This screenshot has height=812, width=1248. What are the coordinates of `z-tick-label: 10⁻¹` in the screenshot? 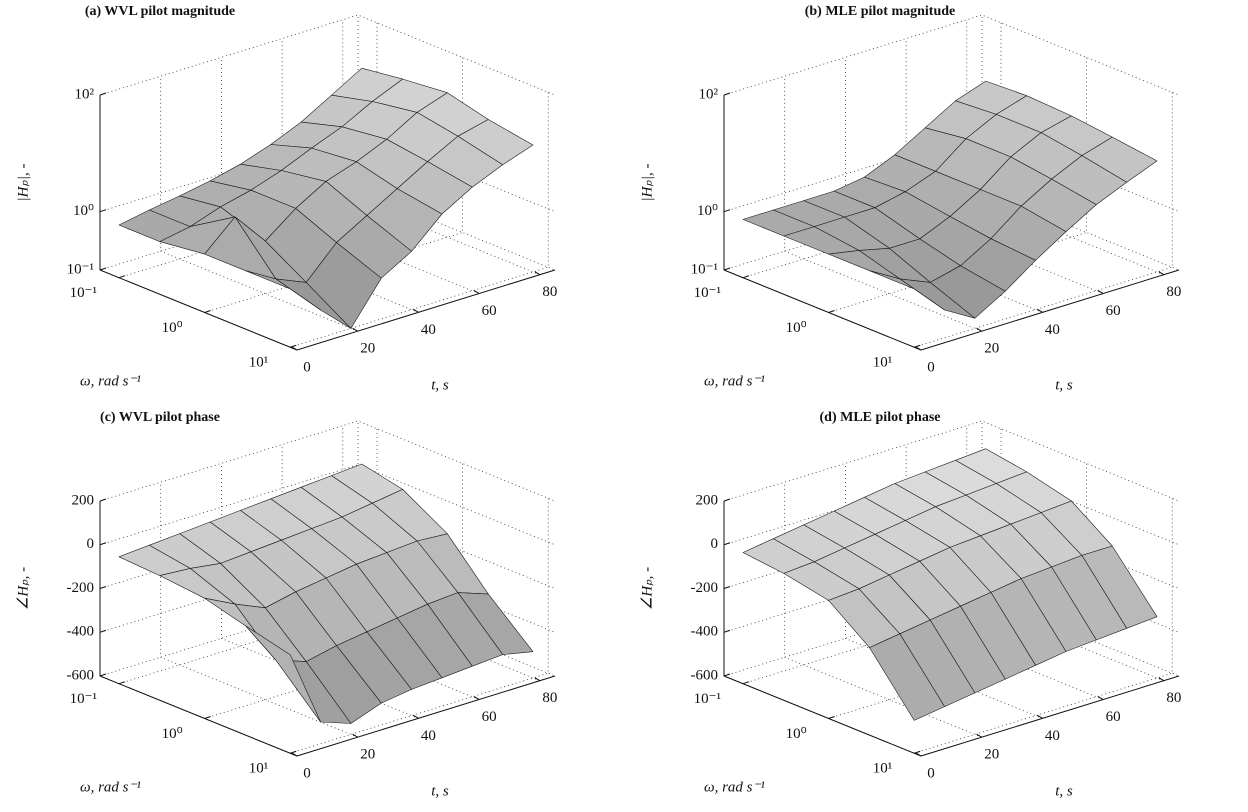 It's located at (80, 269).